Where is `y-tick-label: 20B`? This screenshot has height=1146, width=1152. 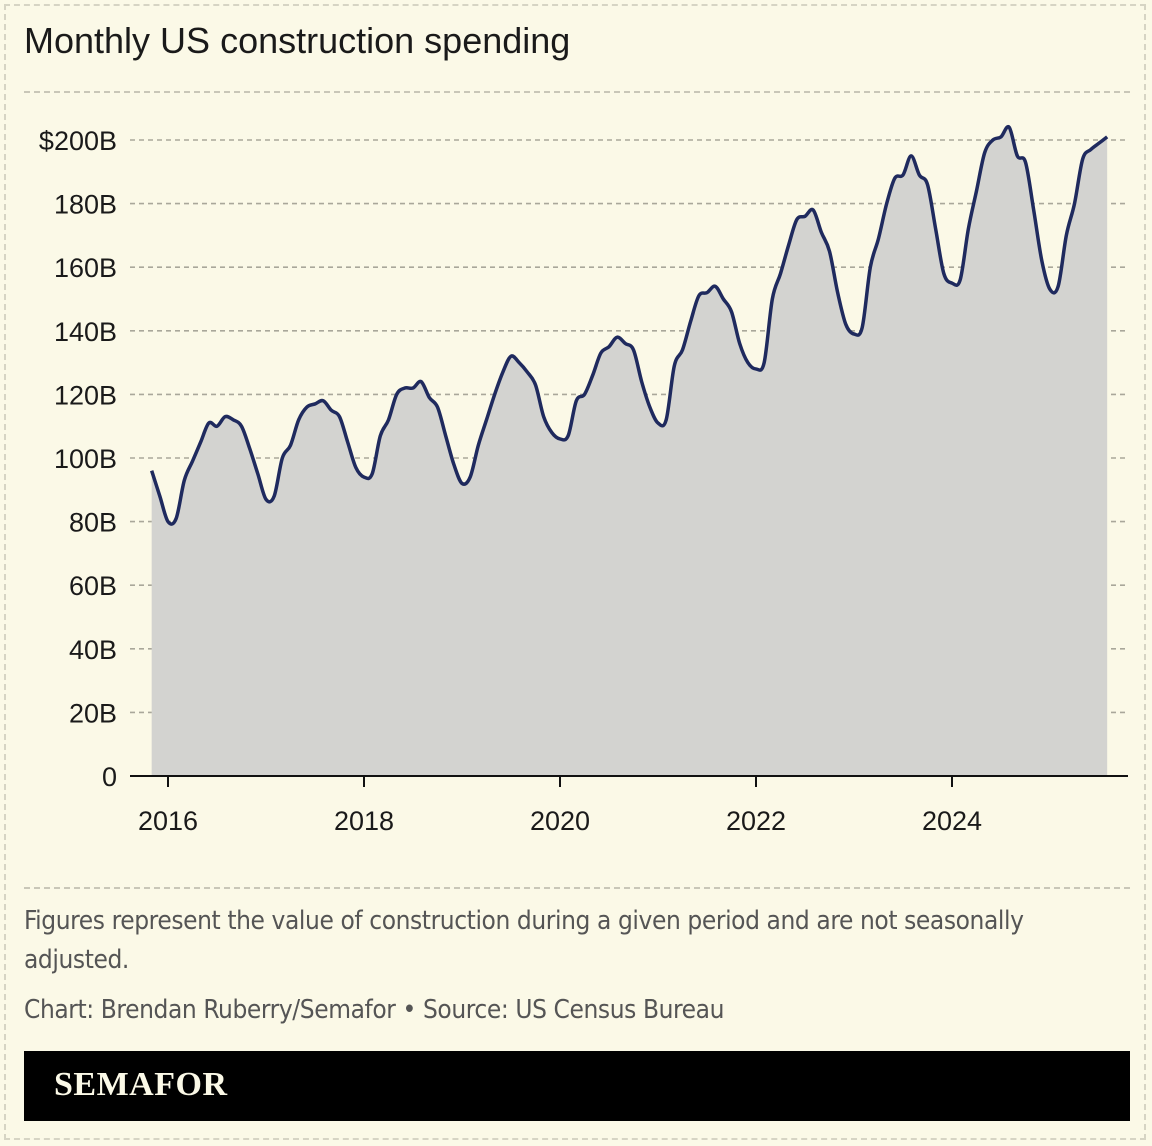
y-tick-label: 20B is located at coordinates (93, 713).